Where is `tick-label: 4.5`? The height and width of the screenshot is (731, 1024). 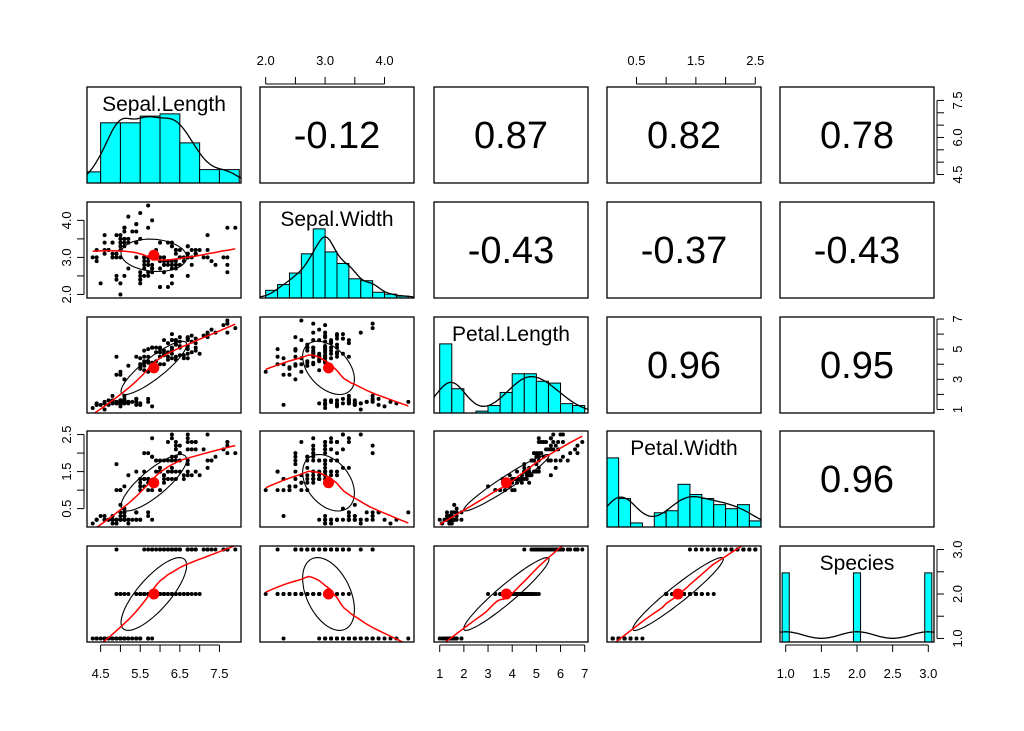
tick-label: 4.5 is located at coordinates (101, 673).